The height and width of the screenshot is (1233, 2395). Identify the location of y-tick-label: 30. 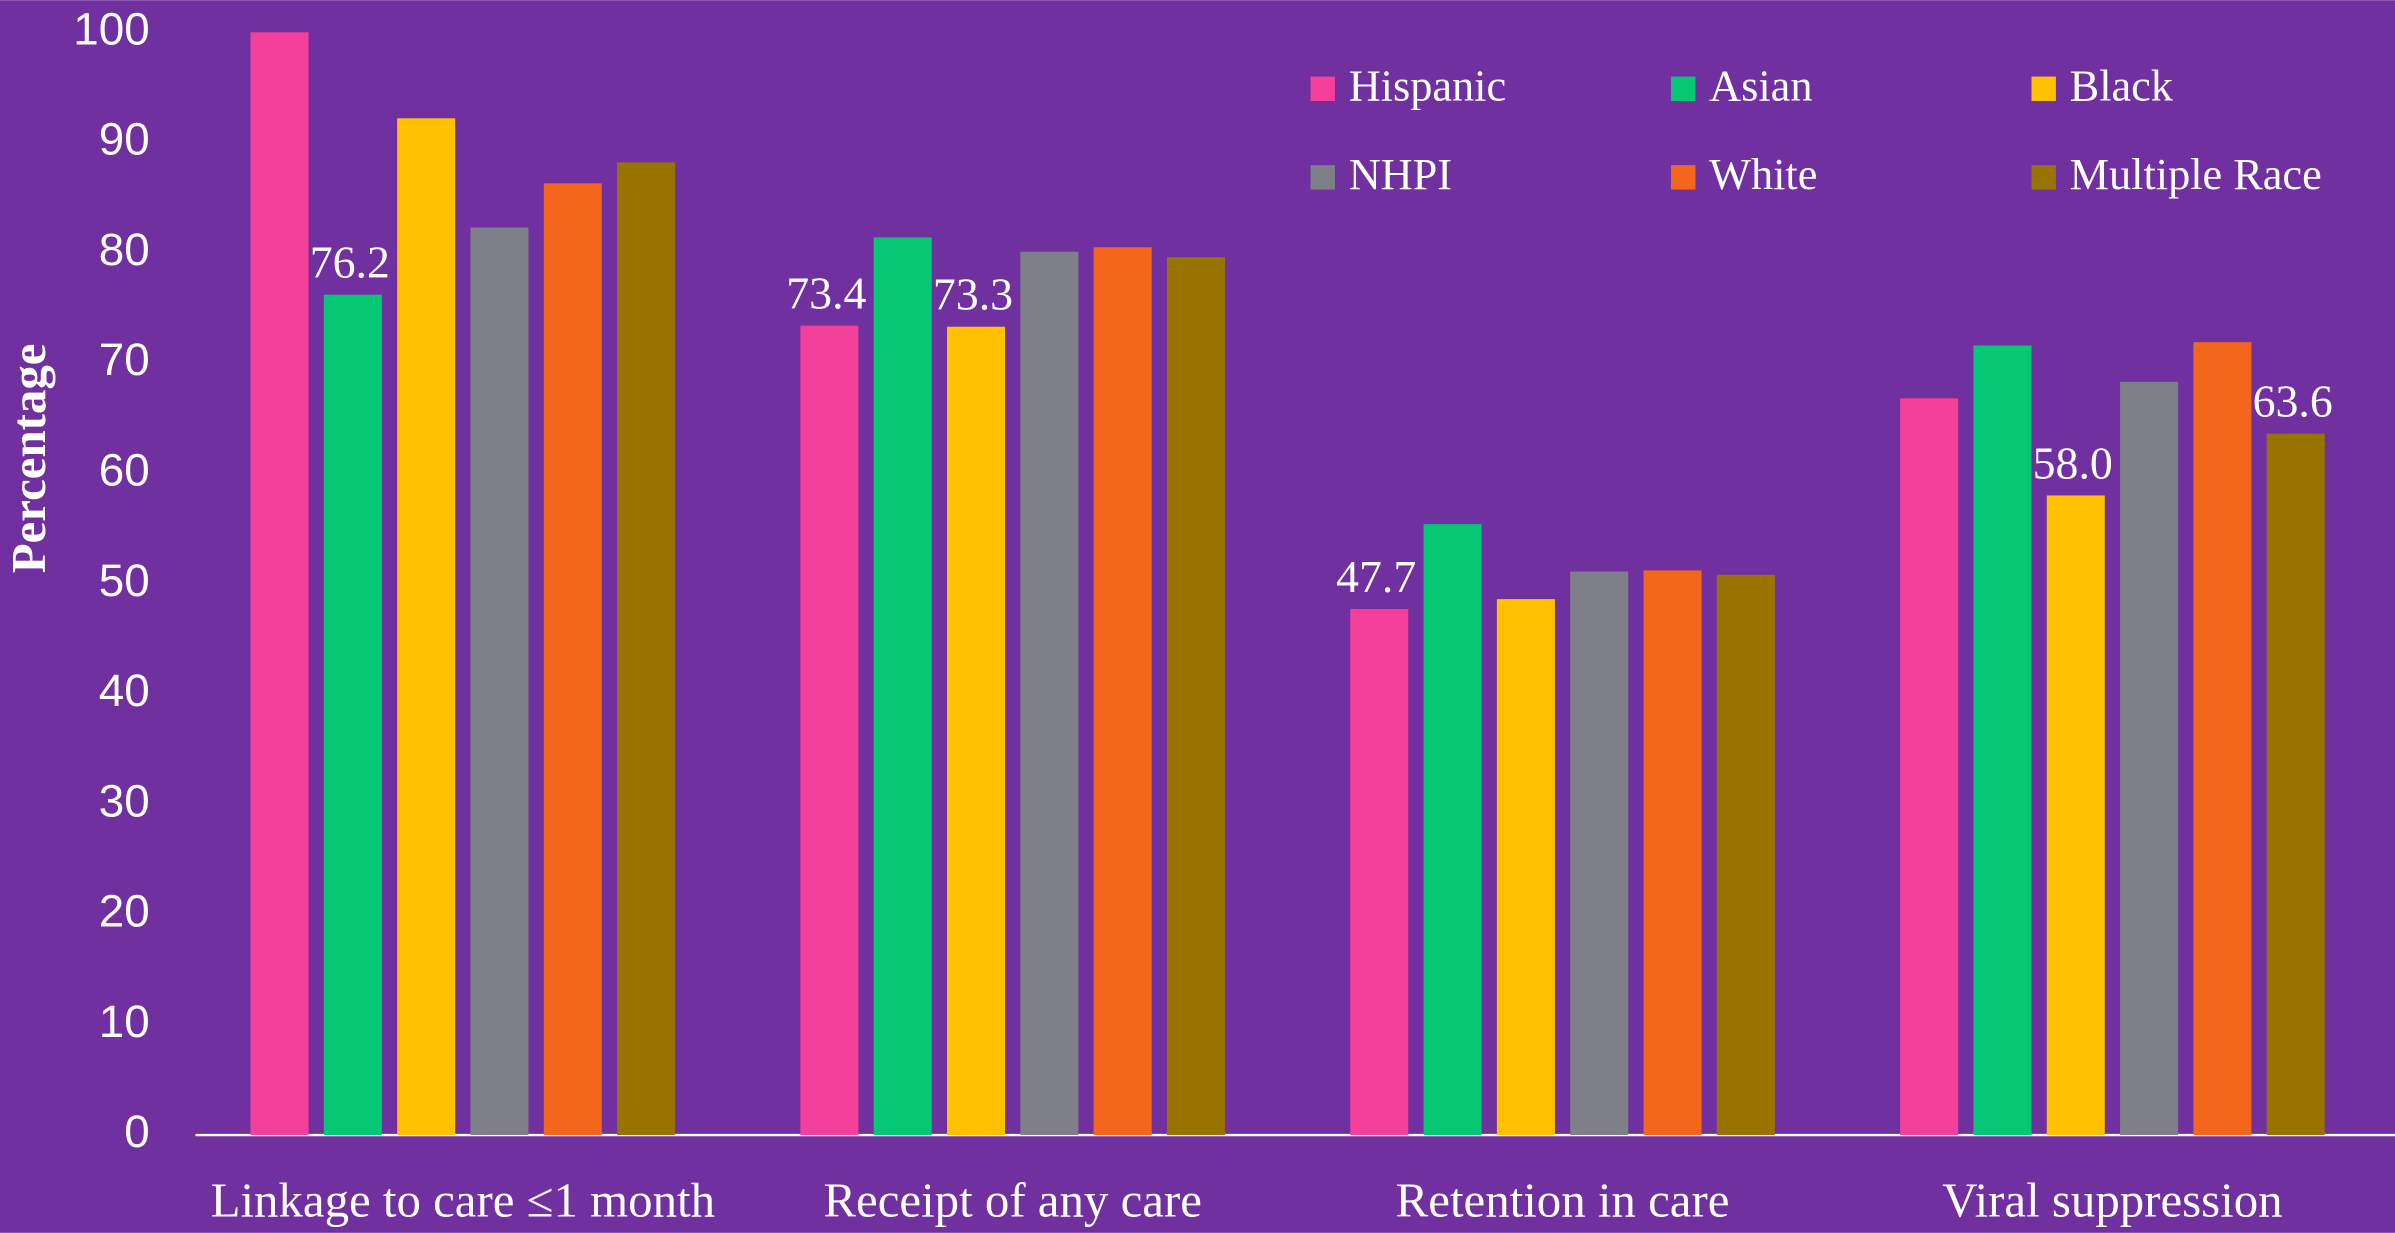
(124, 800).